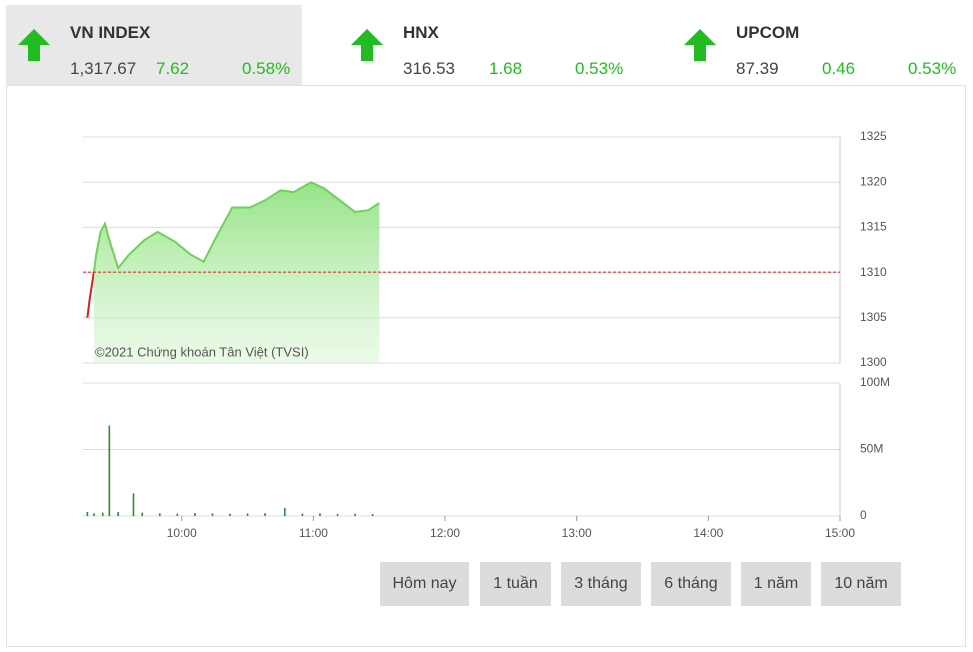  I want to click on index-percent: 0.58%, so click(266, 68).